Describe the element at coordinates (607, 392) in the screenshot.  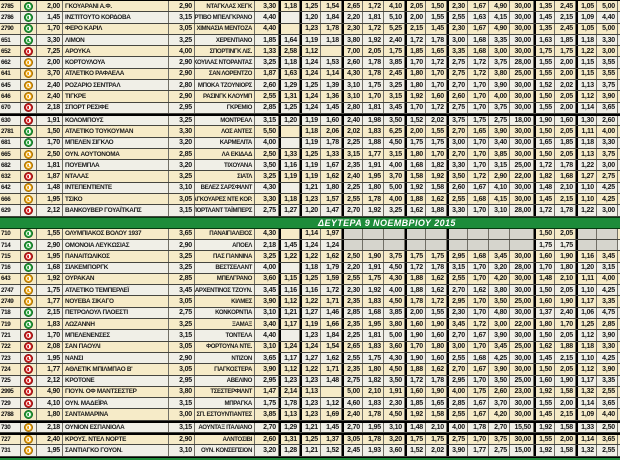
I see `extra-odds-cell: 2,55` at that location.